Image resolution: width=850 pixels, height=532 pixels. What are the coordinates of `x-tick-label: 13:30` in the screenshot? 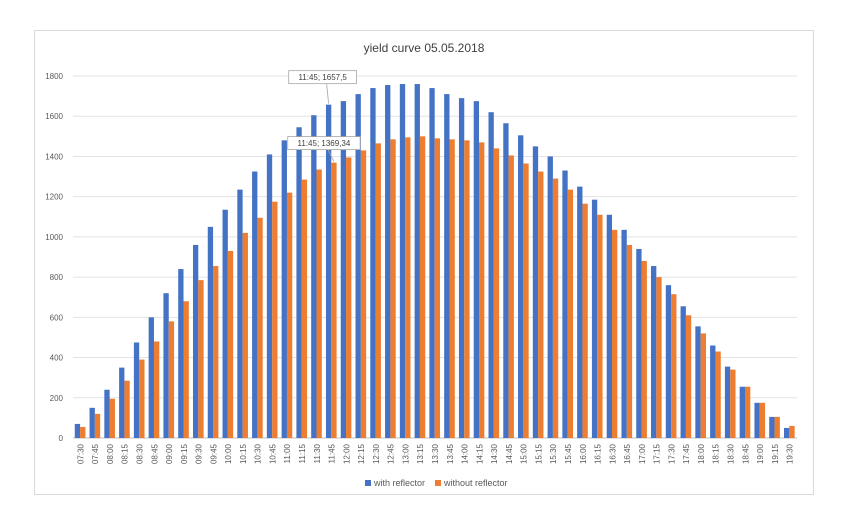 It's located at (435, 453).